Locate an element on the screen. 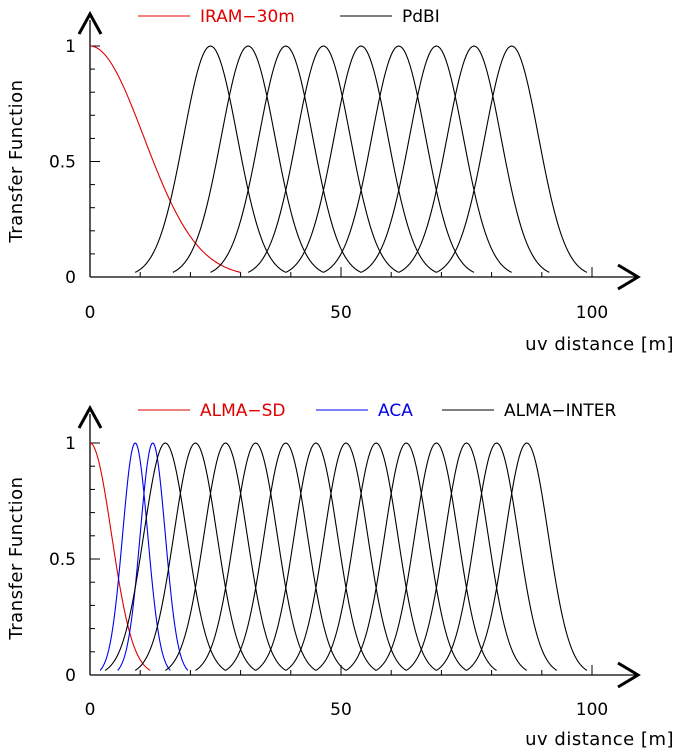 The width and height of the screenshot is (689, 756). legend-label: PdBI is located at coordinates (421, 17).